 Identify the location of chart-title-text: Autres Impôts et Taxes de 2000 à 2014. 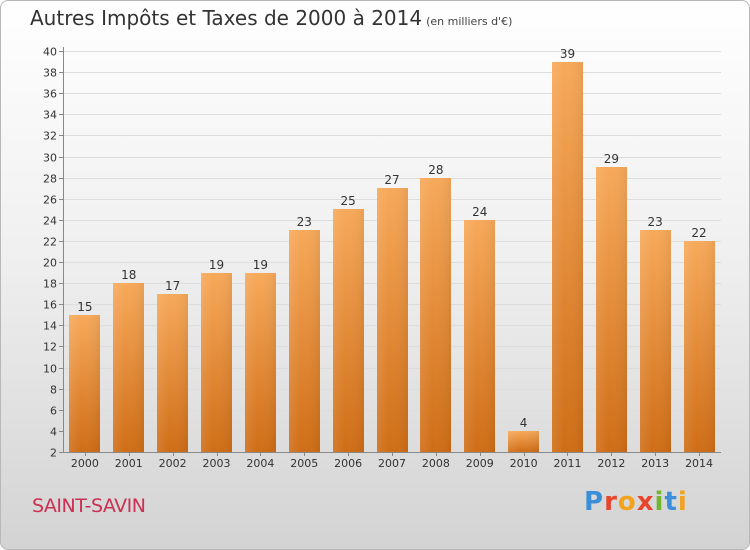
(226, 18).